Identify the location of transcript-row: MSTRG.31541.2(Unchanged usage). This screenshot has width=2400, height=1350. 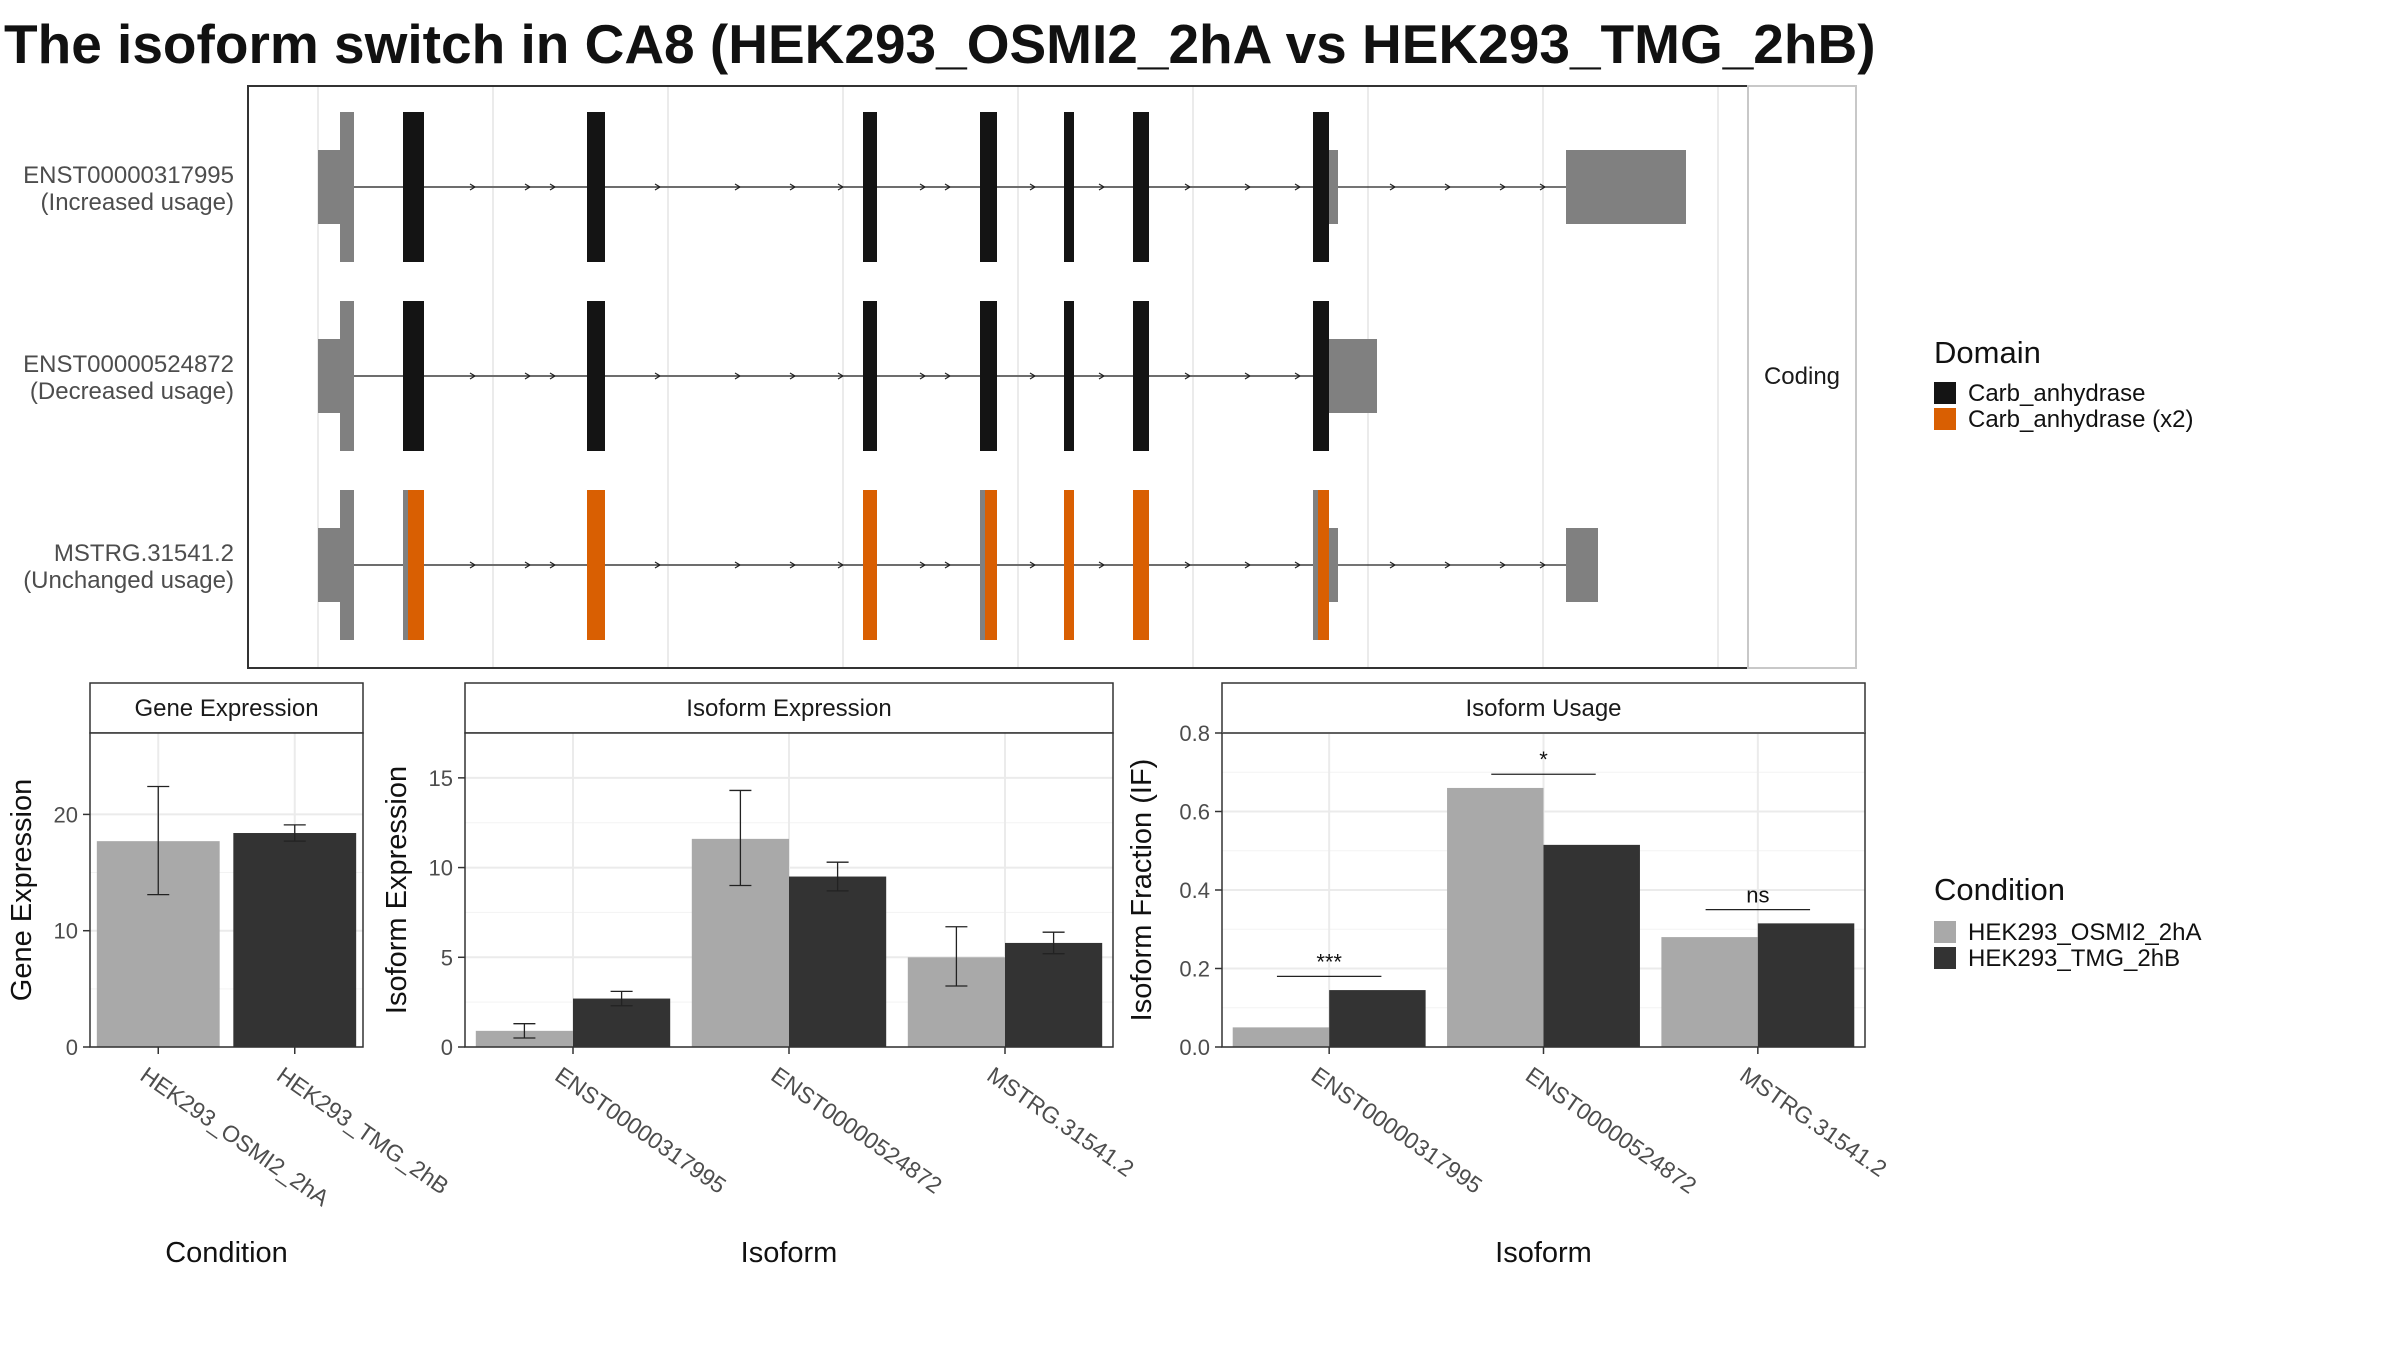
(810, 565).